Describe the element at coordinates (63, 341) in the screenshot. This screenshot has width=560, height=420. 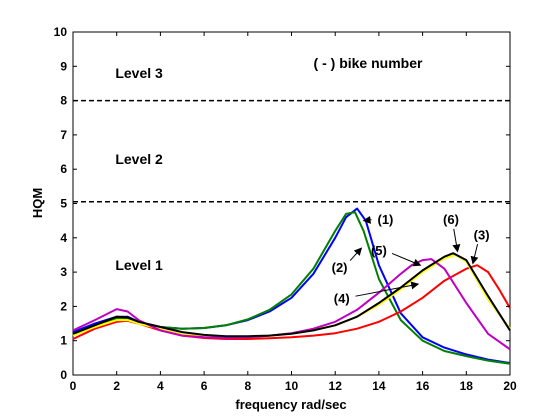
I see `y-tick-label: 1` at that location.